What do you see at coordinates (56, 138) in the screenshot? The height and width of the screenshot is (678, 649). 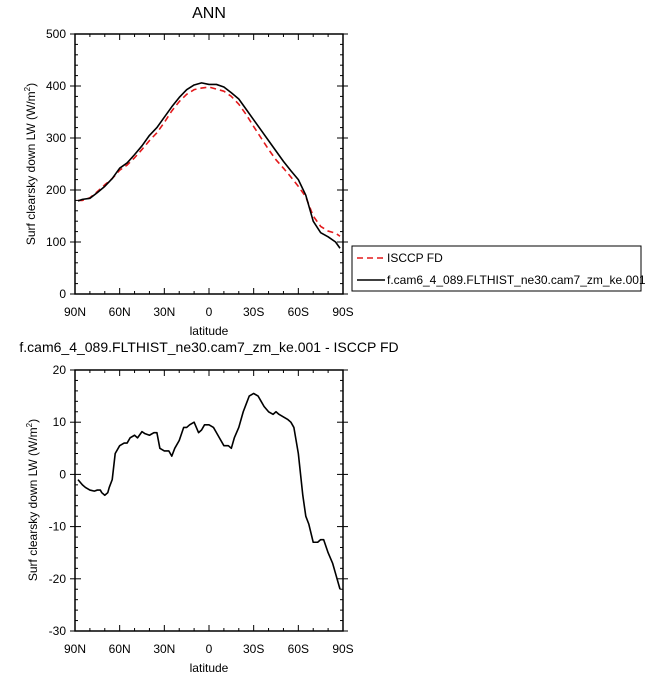 I see `y-tick-label: 300` at bounding box center [56, 138].